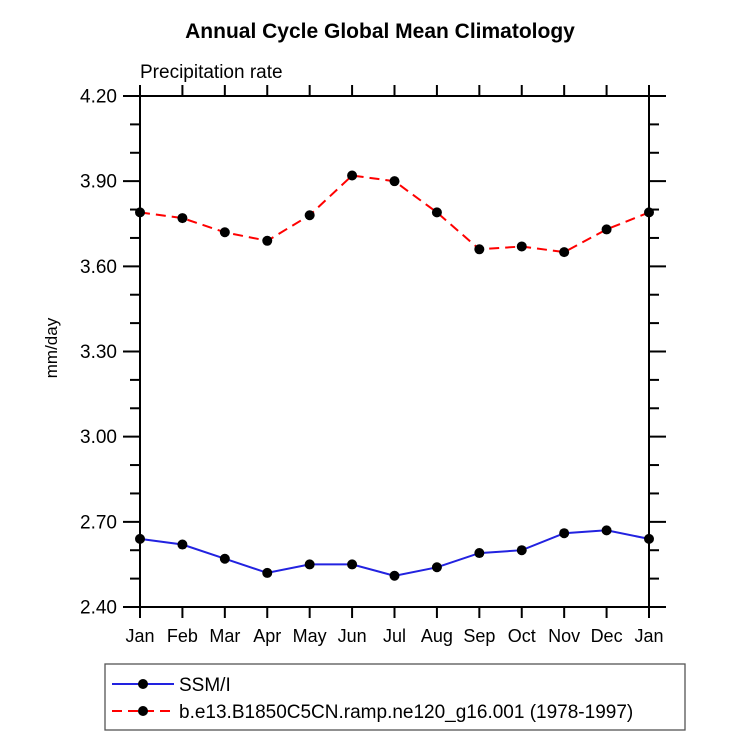 This screenshot has width=733, height=739. Describe the element at coordinates (211, 72) in the screenshot. I see `chart-subtitle: Precipitation rate` at that location.